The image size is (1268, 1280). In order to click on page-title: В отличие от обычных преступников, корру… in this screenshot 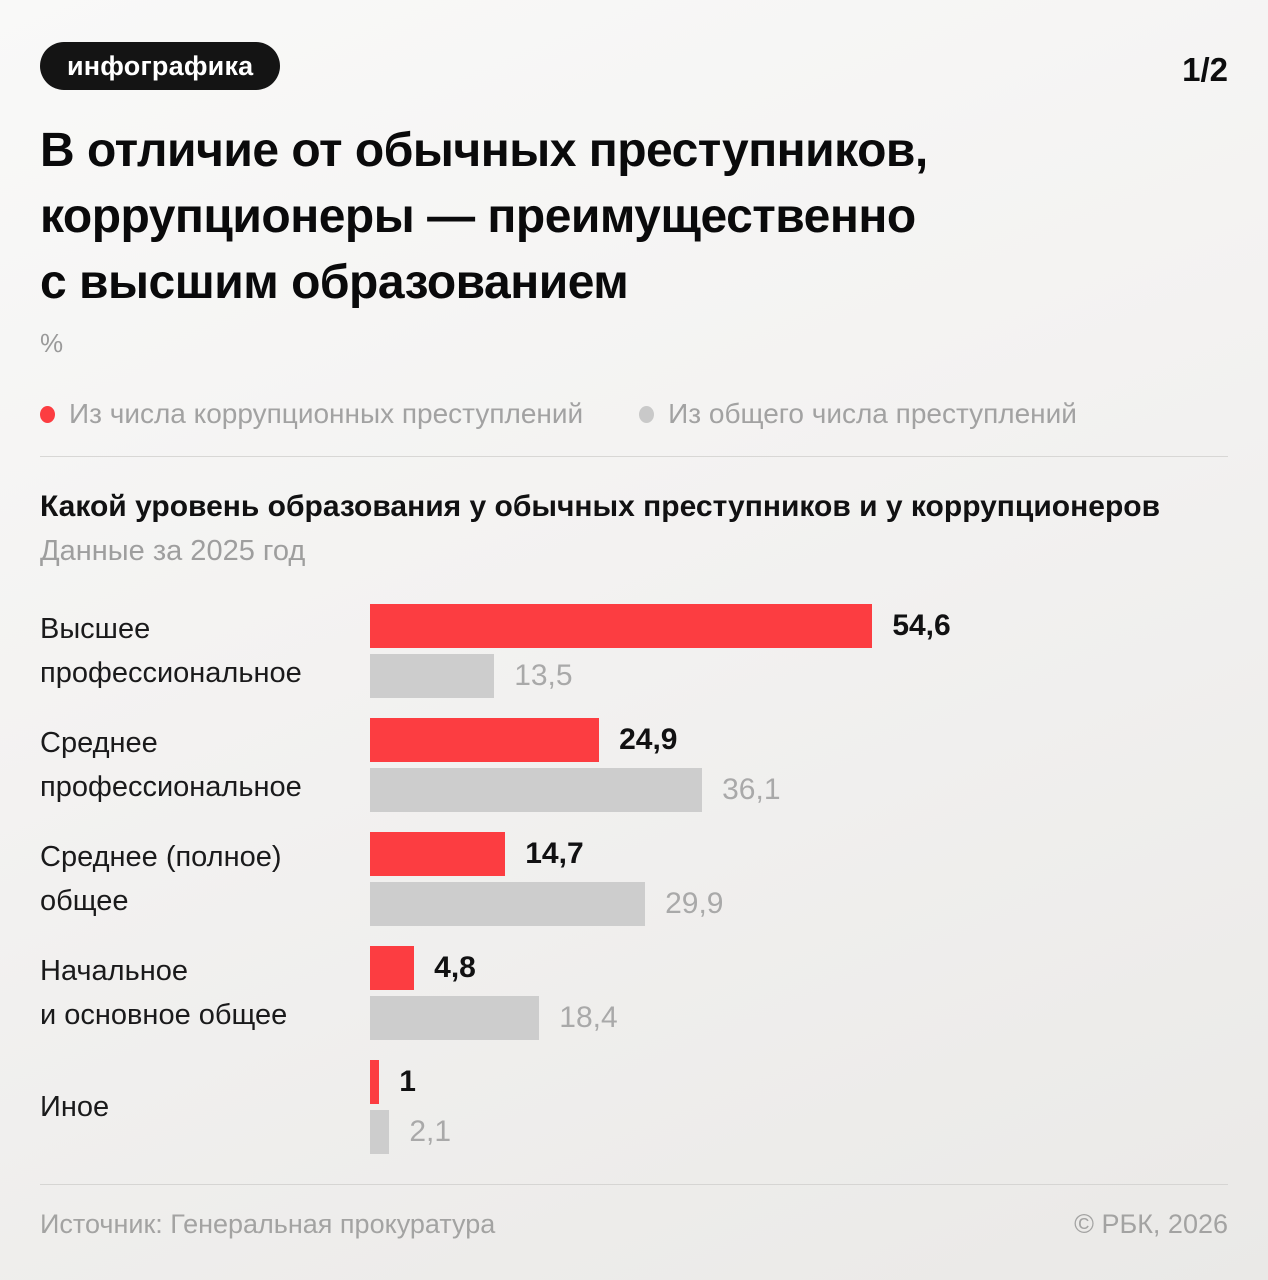, I will do `click(634, 217)`.